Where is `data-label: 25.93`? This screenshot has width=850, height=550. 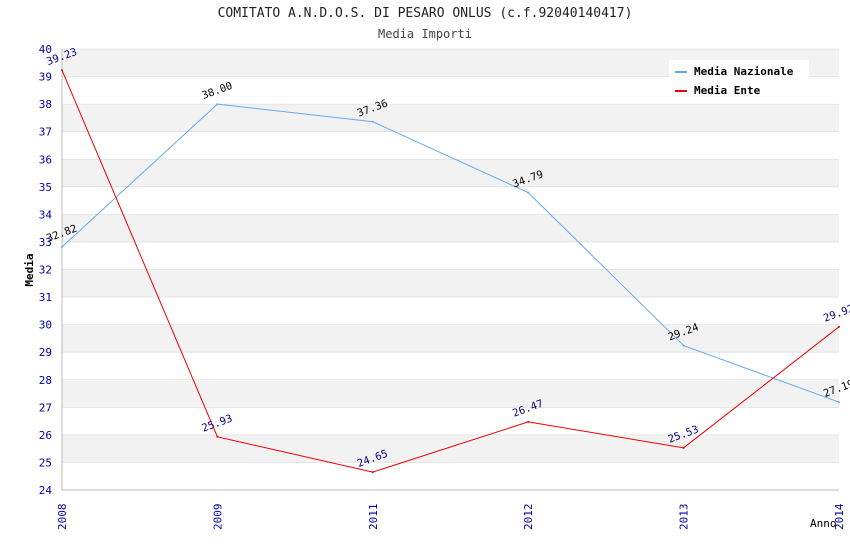 data-label: 25.93 is located at coordinates (217, 424).